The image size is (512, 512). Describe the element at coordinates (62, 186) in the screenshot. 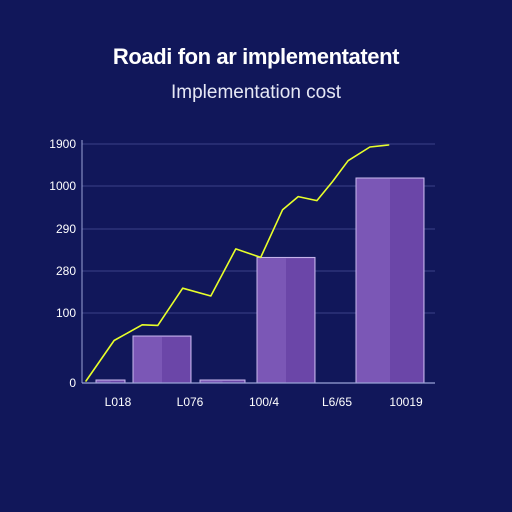

I see `y-tick-label: 1000` at that location.